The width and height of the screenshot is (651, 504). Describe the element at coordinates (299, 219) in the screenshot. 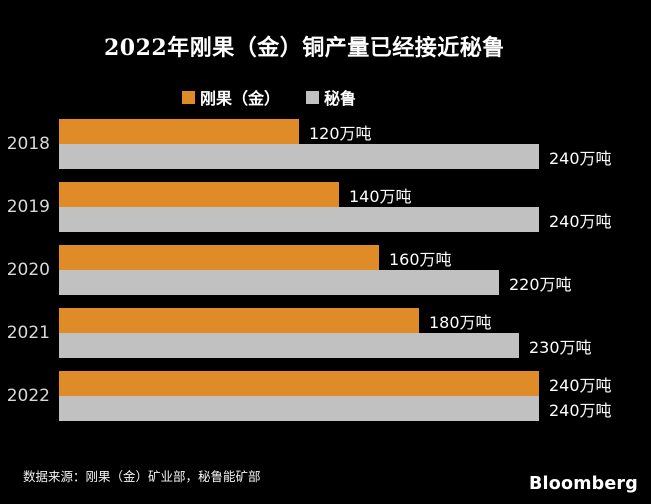

I see `bar-2019-peru` at that location.